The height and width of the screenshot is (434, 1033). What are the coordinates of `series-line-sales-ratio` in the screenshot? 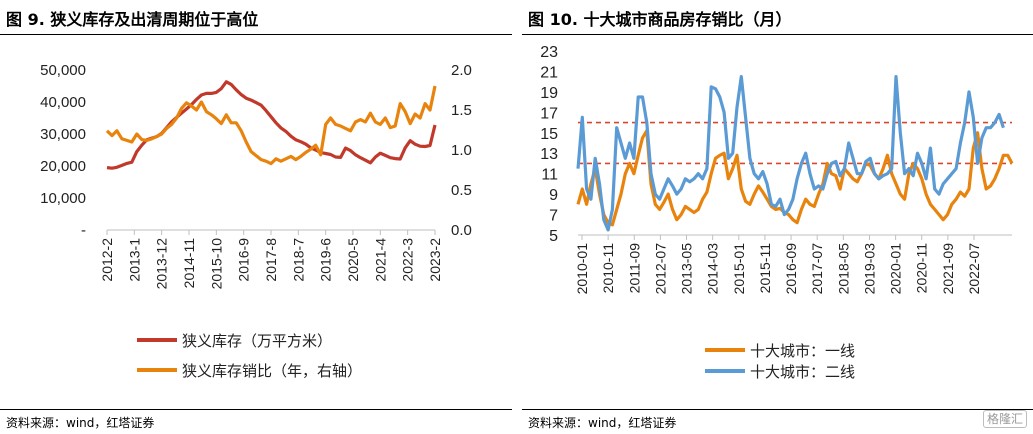 It's located at (271, 125).